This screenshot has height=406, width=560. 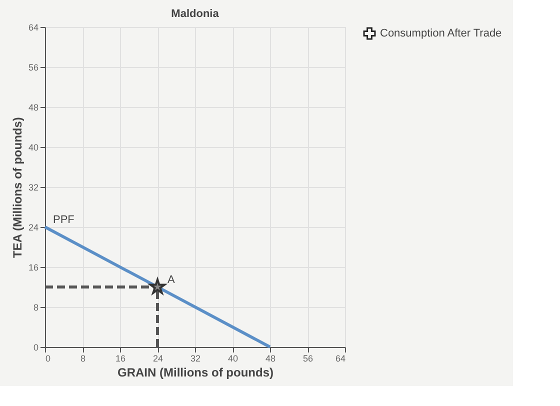 I want to click on y-tick-label: 56, so click(x=33, y=67).